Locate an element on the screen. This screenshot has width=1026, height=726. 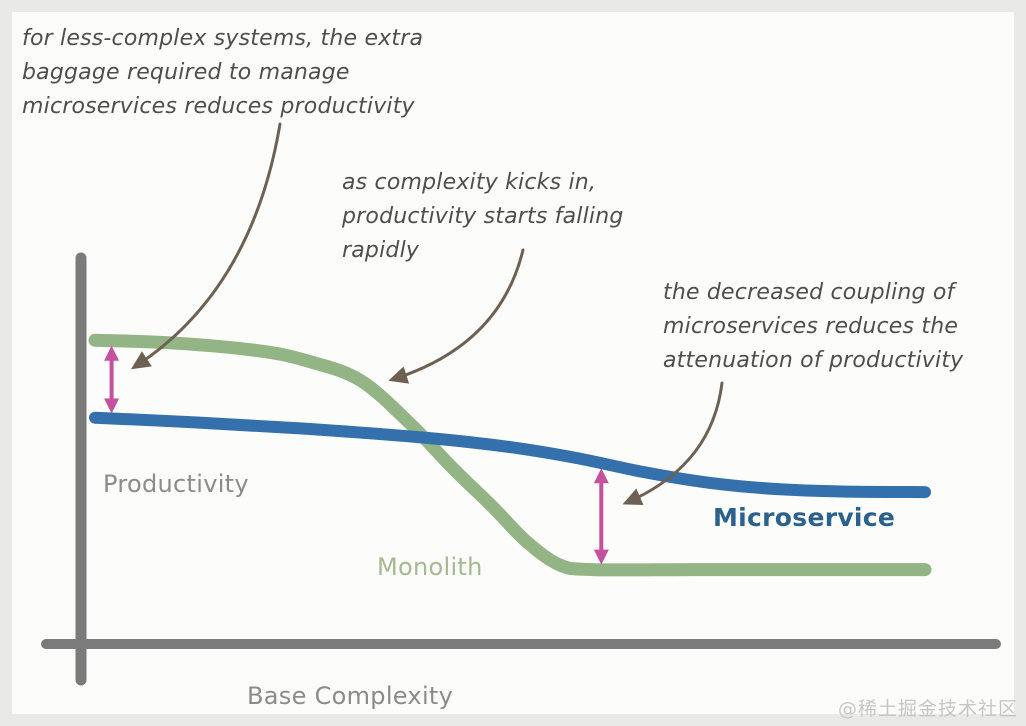
monolith-label: Monolith is located at coordinates (430, 567).